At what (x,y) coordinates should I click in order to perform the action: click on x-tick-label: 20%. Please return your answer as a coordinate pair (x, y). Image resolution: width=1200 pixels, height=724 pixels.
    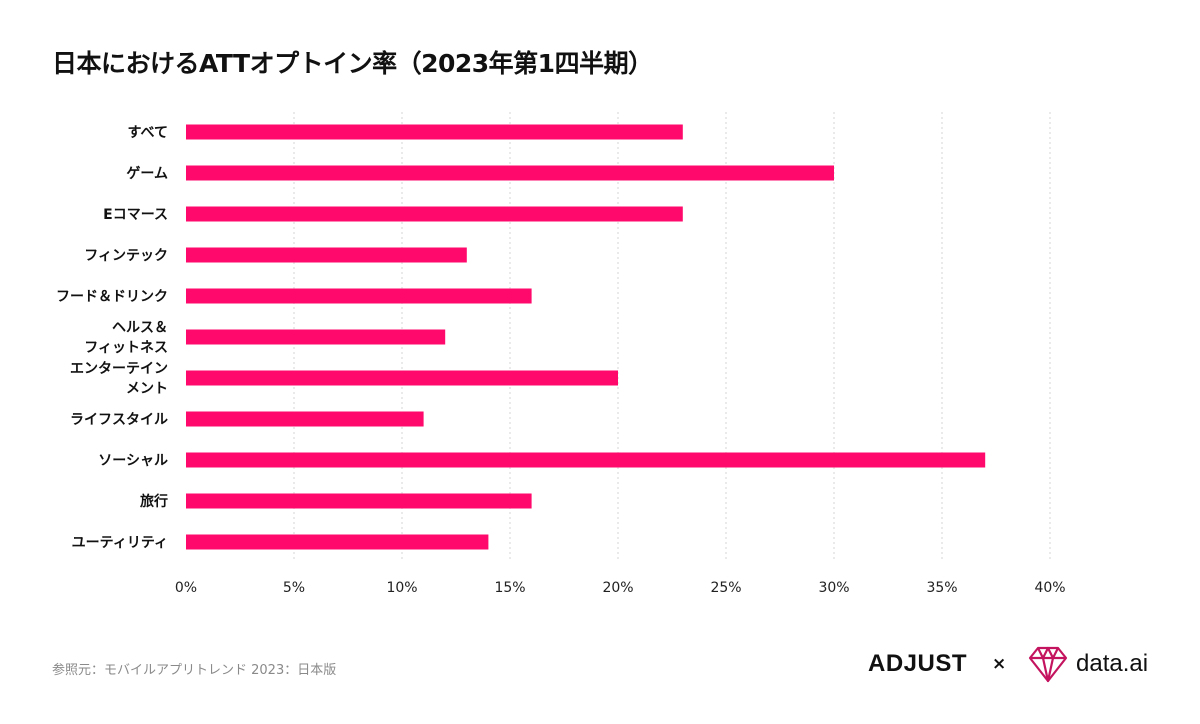
    Looking at the image, I should click on (617, 588).